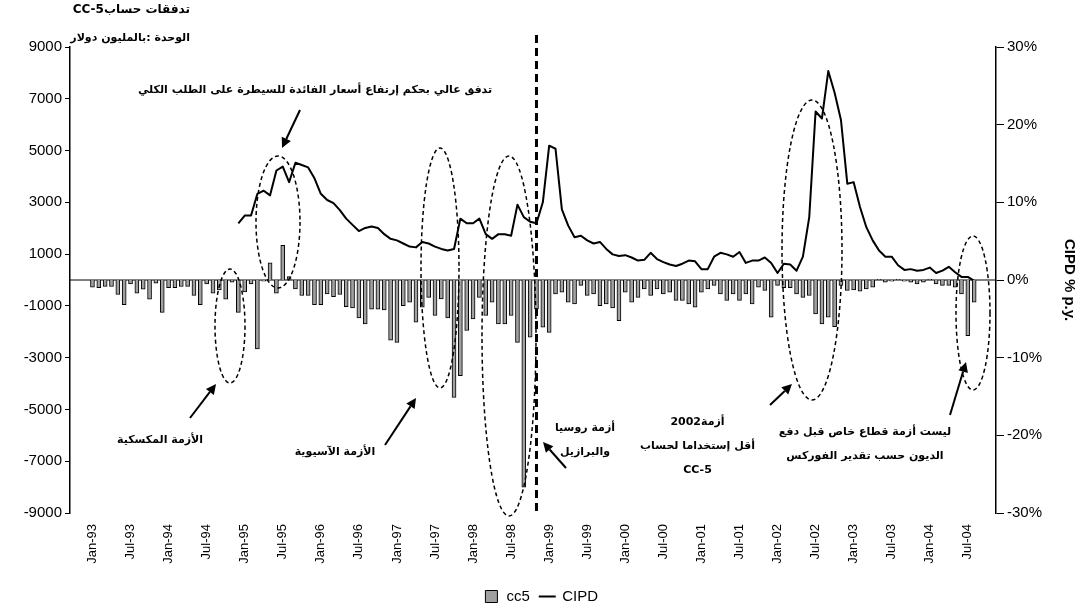  I want to click on x-tick-label: Jul-00, so click(662, 542).